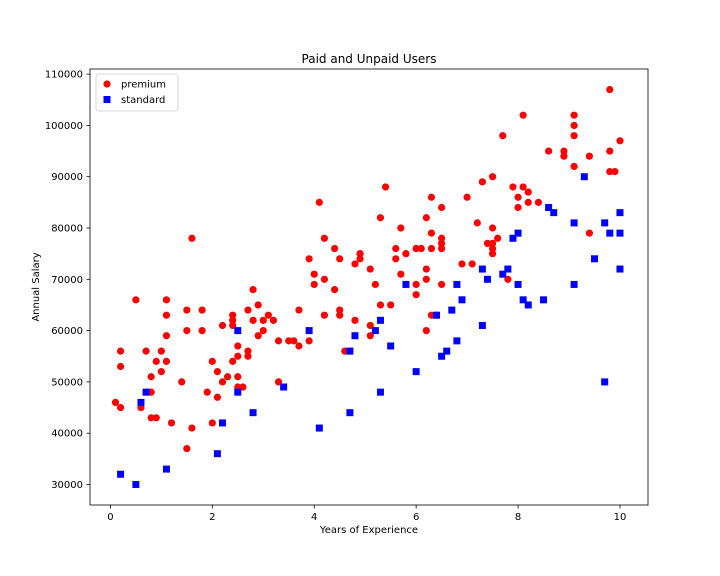 The image size is (720, 576). What do you see at coordinates (67, 229) in the screenshot?
I see `y-tick-label: 80000` at bounding box center [67, 229].